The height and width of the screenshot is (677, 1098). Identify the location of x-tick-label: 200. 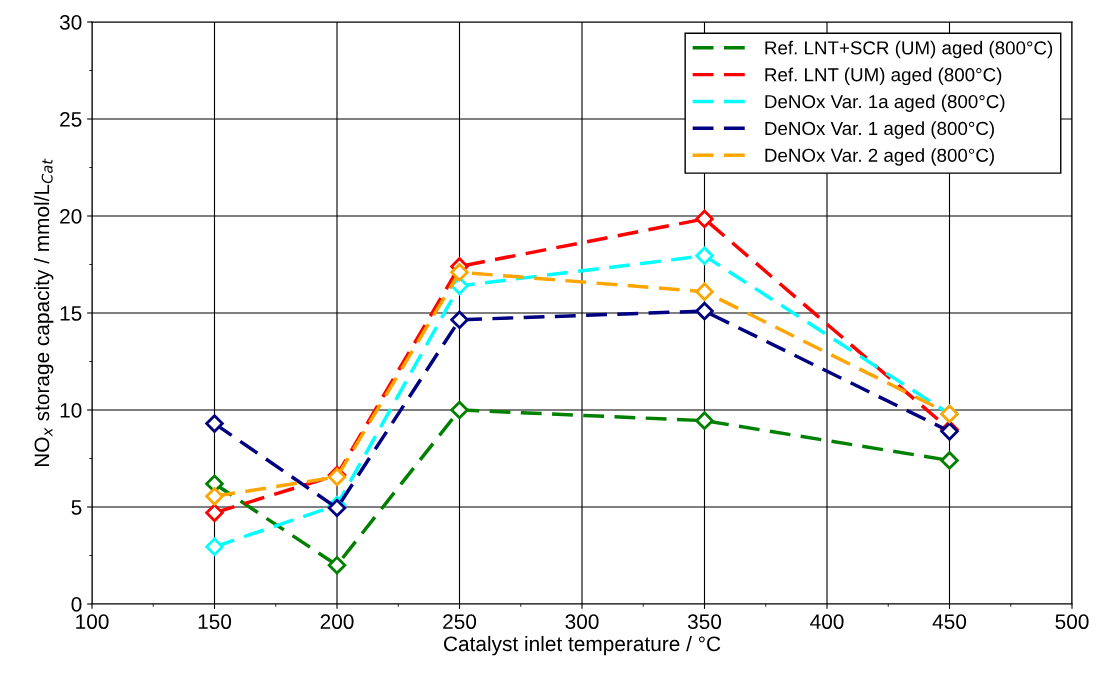
(337, 622).